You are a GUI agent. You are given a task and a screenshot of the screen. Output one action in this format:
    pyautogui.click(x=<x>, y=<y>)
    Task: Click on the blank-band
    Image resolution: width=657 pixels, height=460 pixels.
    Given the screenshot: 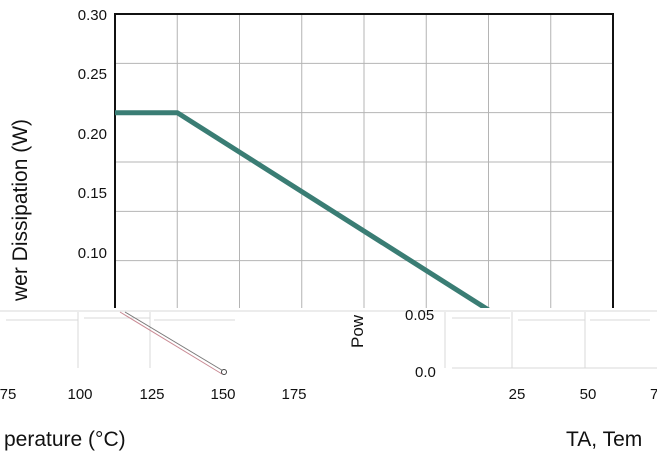 What is the action you would take?
    pyautogui.click(x=328, y=338)
    